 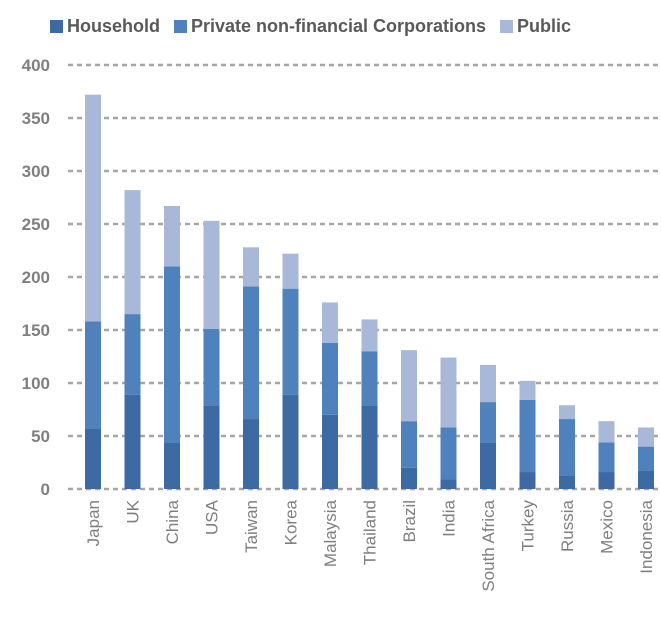 What do you see at coordinates (172, 236) in the screenshot?
I see `bar-segment-public-china` at bounding box center [172, 236].